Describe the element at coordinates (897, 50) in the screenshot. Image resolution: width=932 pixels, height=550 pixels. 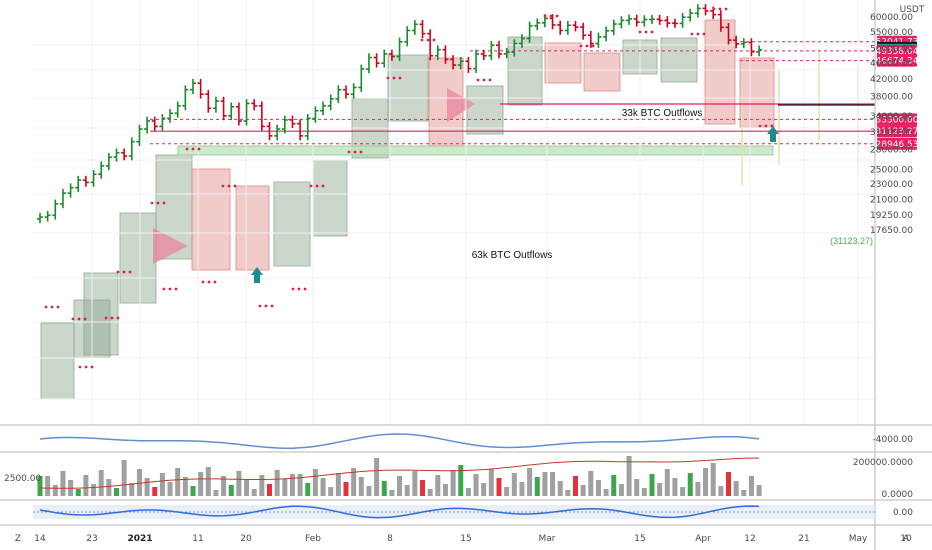
I see `price-level-label: 49358.04` at that location.